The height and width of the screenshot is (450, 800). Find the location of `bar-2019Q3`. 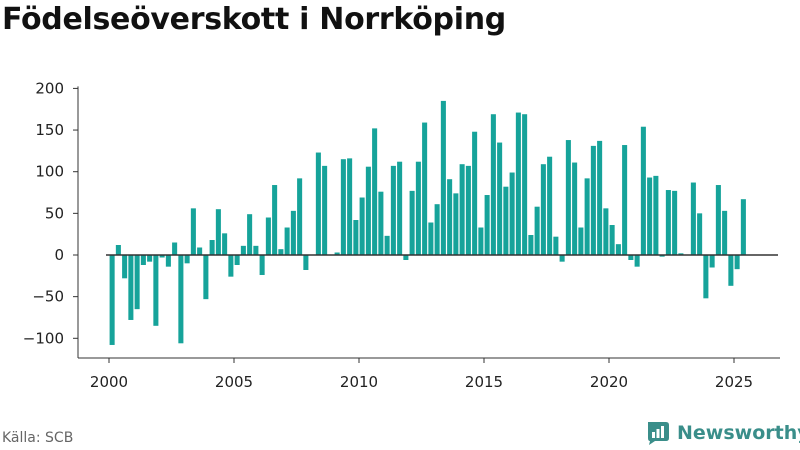

bar-2019Q3 is located at coordinates (600, 197).